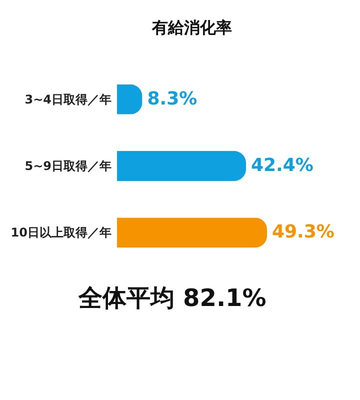 This screenshot has width=360, height=400. Describe the element at coordinates (191, 27) in the screenshot. I see `chart-title: 有給消化率` at that location.